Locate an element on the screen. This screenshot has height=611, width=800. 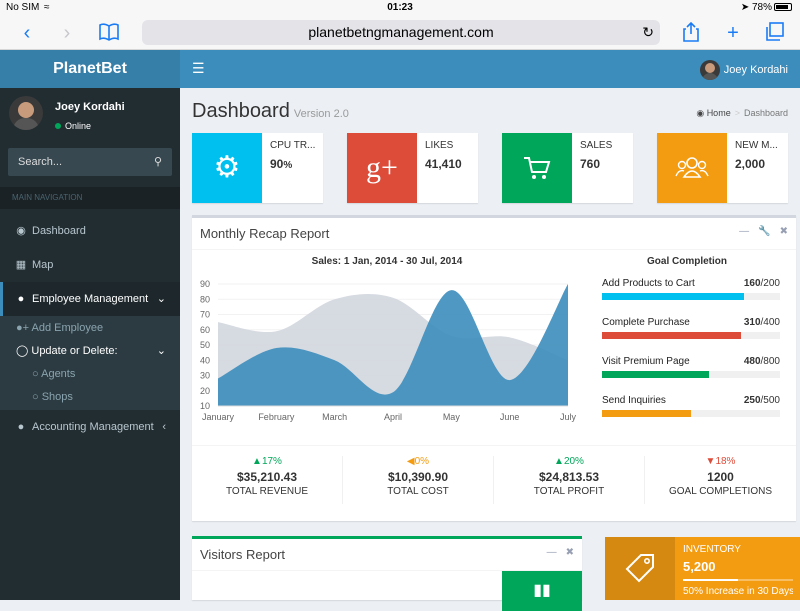
sidebar-item-agents: ○ Agents is located at coordinates (90, 374).